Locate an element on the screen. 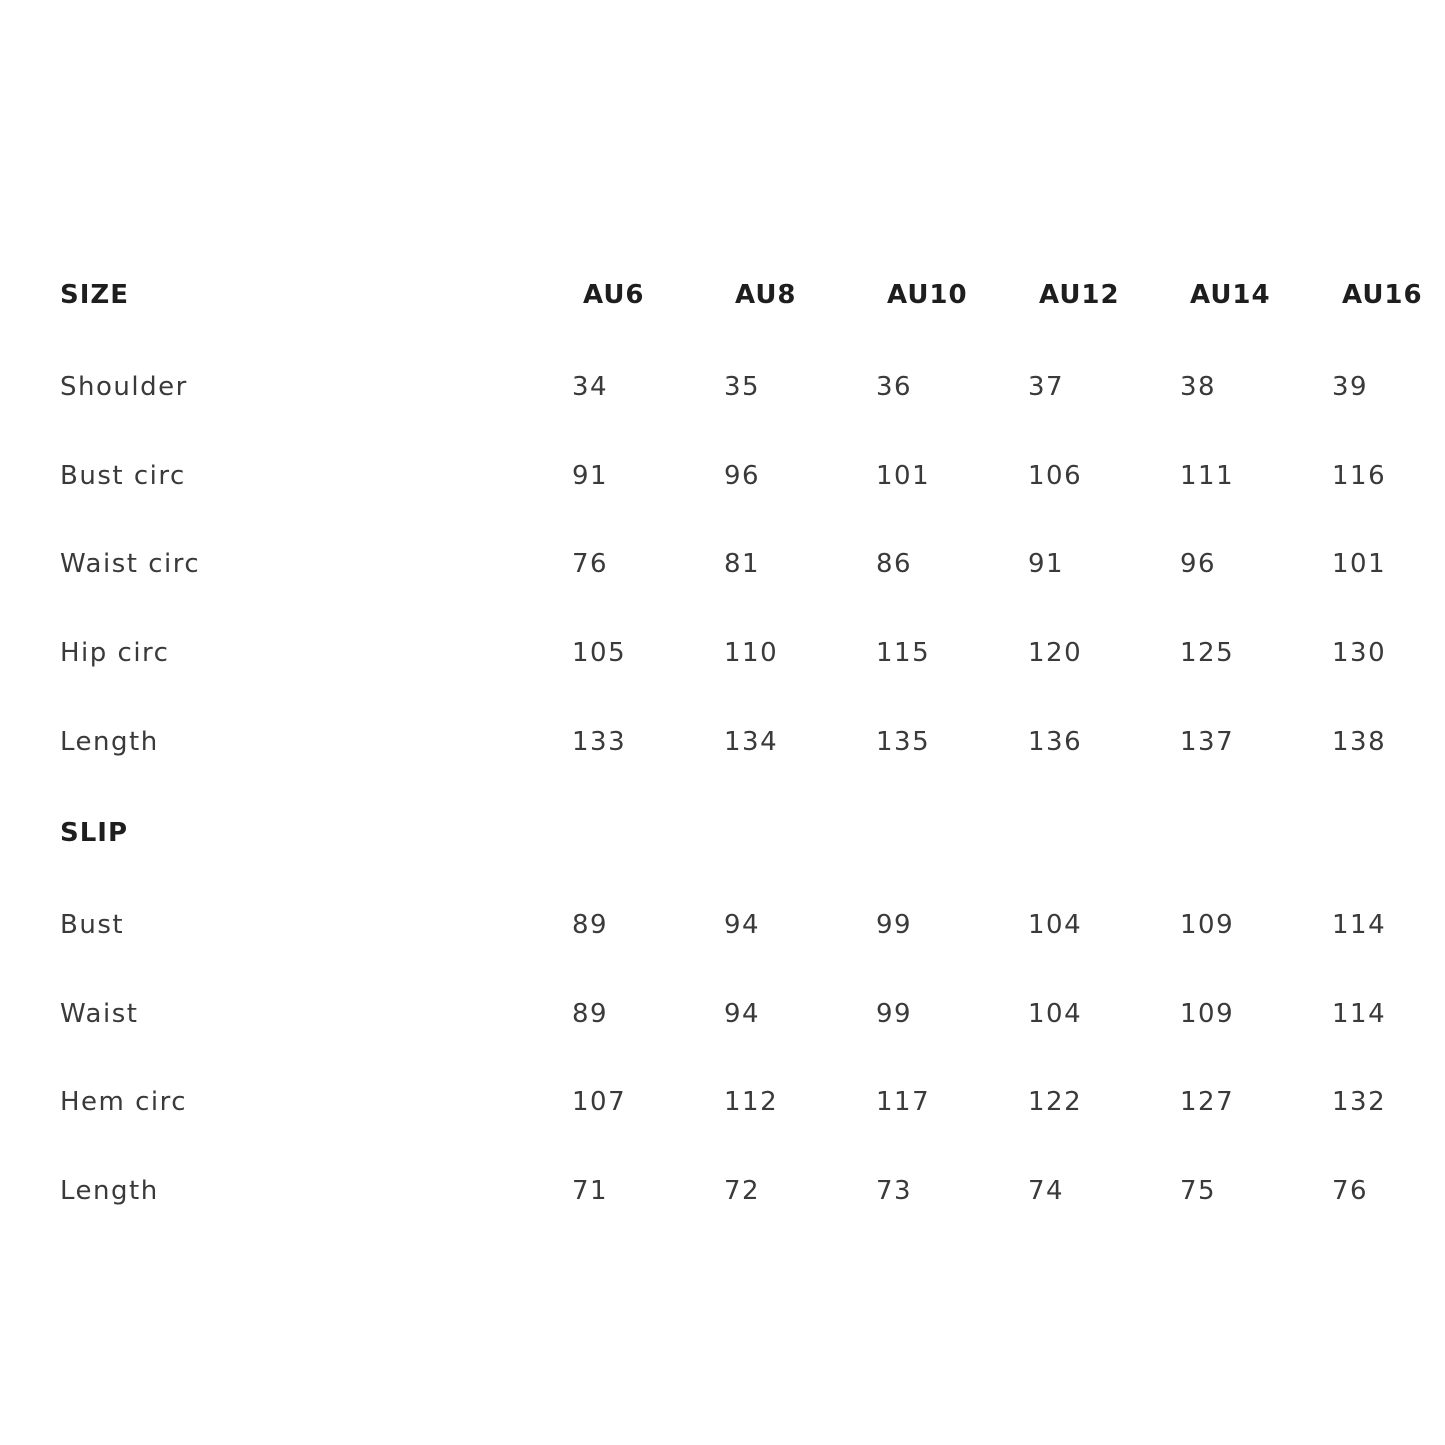 Image resolution: width=1445 pixels, height=1445 pixels. measurement-value: 86 is located at coordinates (894, 564).